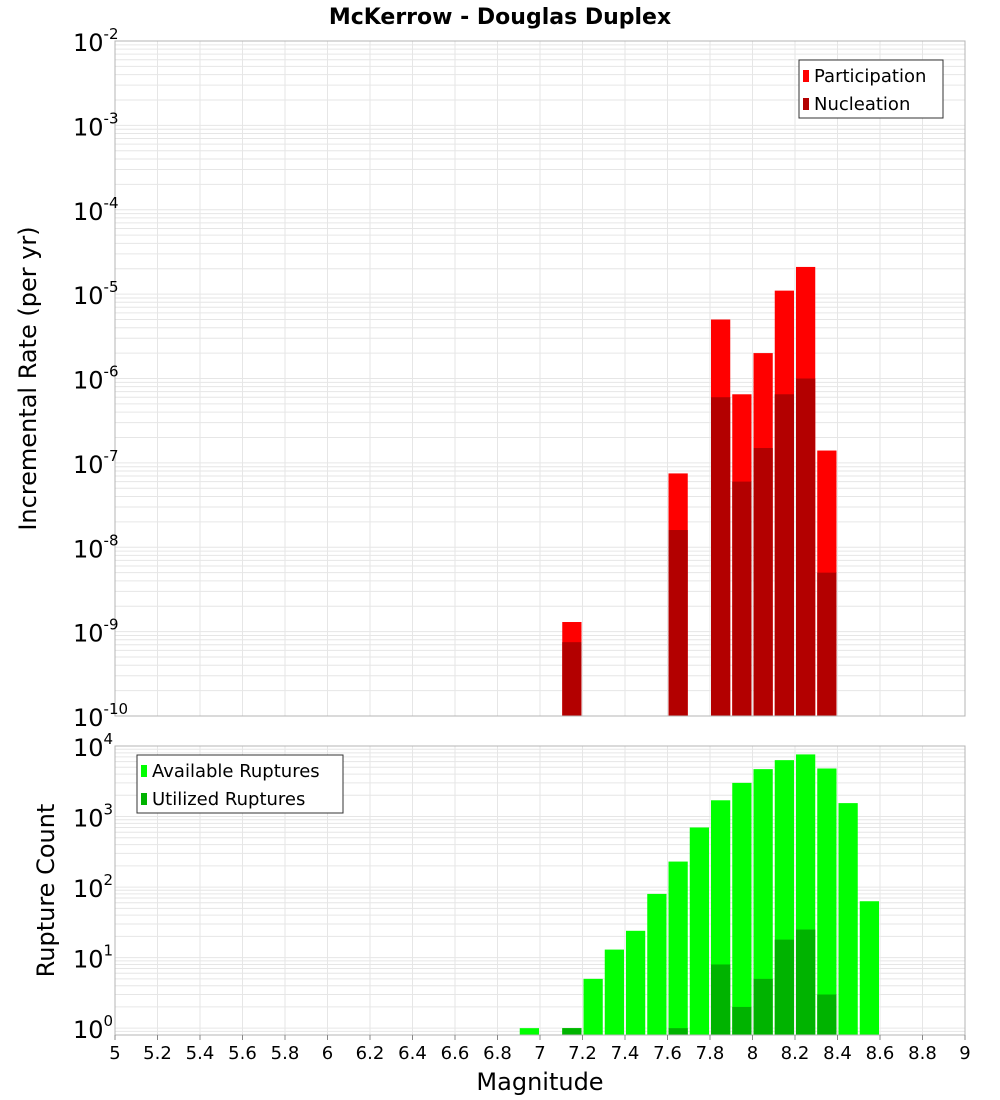 The image size is (1000, 1100). What do you see at coordinates (28, 378) in the screenshot?
I see `rate-y-axis-label: Incremental Rate (per yr)` at bounding box center [28, 378].